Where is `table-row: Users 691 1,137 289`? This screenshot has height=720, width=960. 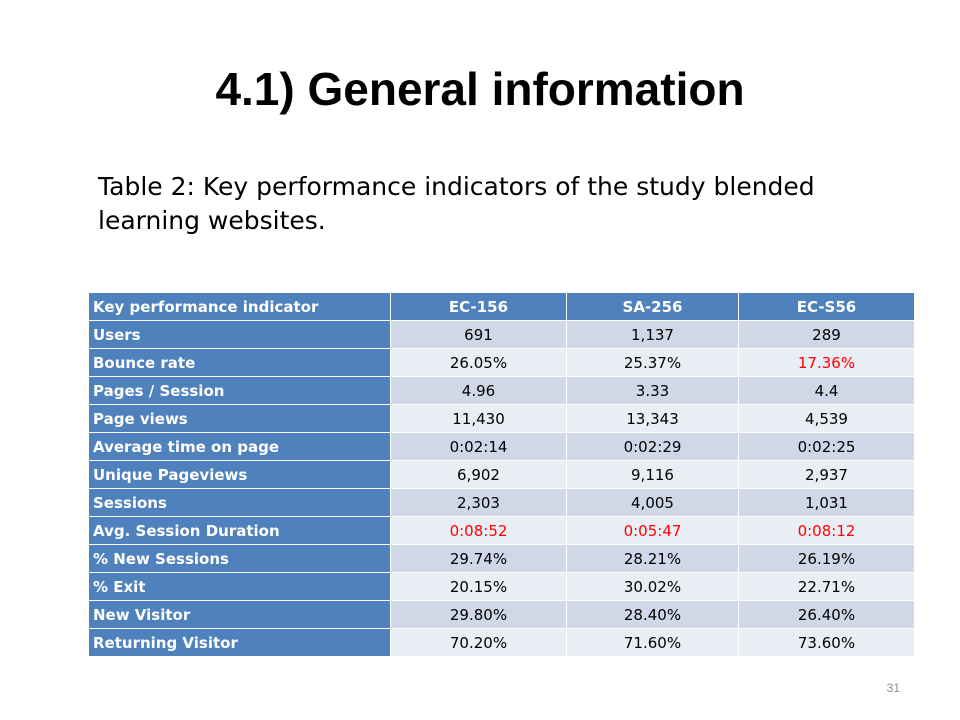 table-row: Users 691 1,137 289 is located at coordinates (501, 334).